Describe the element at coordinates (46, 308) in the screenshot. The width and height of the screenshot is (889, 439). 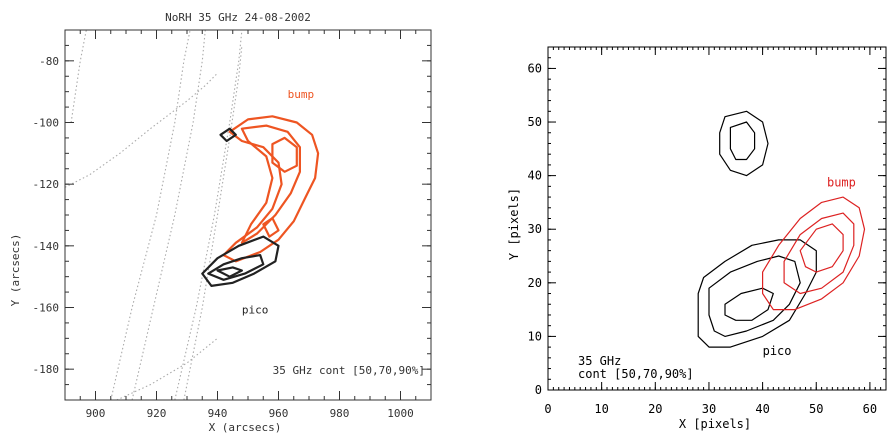
I see `left-y-tick-label: -160` at that location.